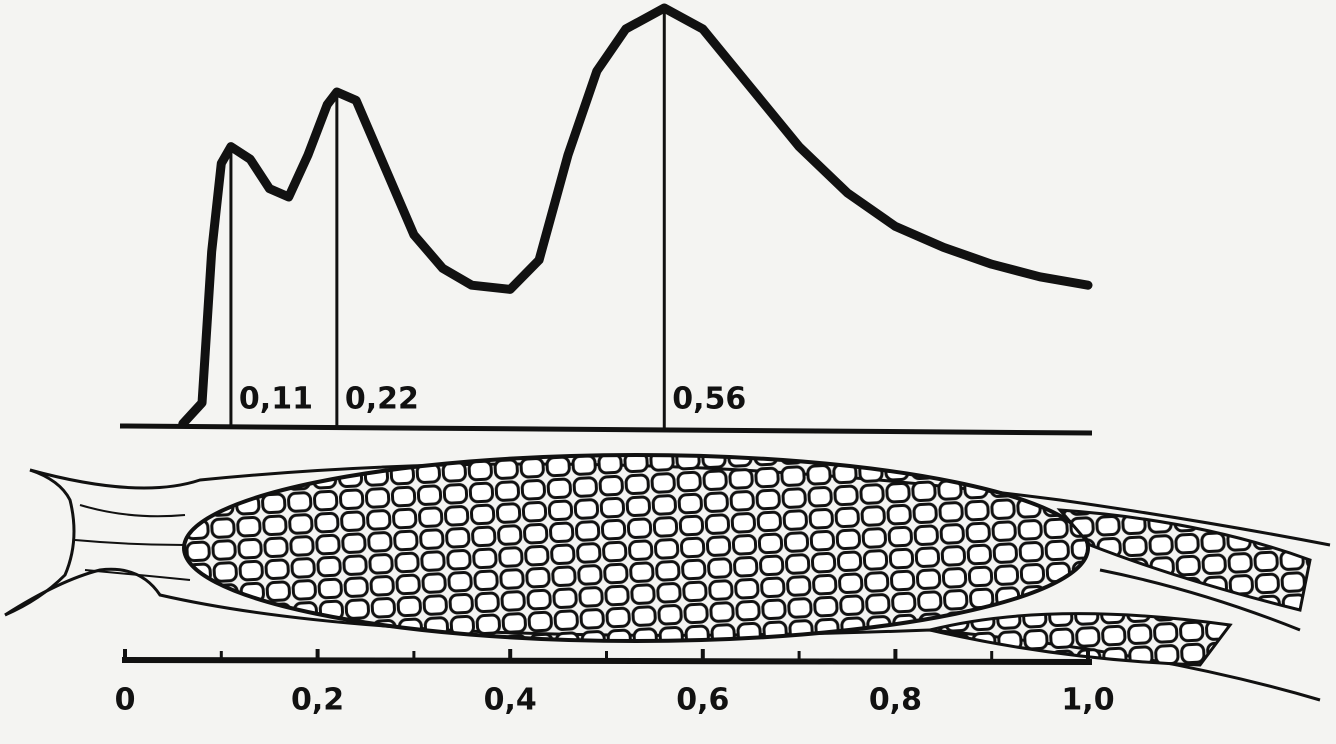 The width and height of the screenshot is (1336, 744). Describe the element at coordinates (702, 700) in the screenshot. I see `x-tick-label: 0,6` at that location.